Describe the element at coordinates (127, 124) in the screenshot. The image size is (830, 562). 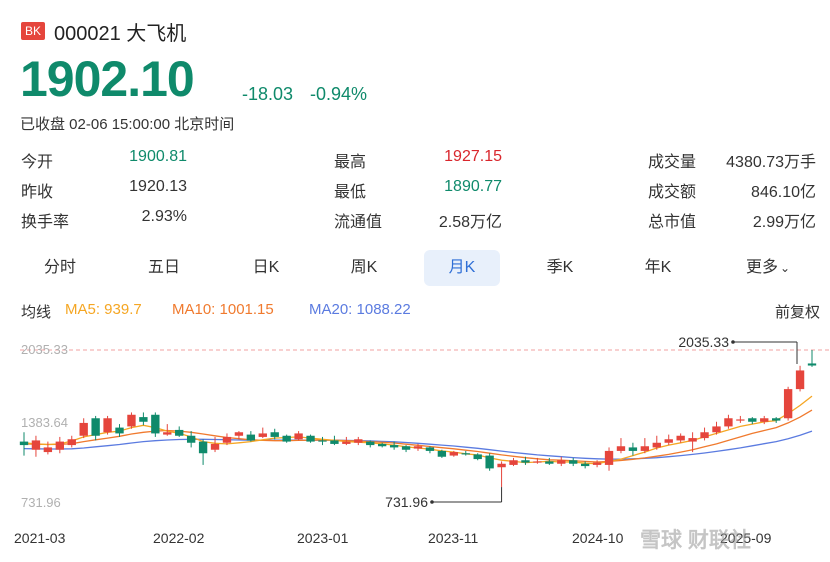
I see `market-status: 已收盘 02-06 15:00:00 北京时间` at that location.